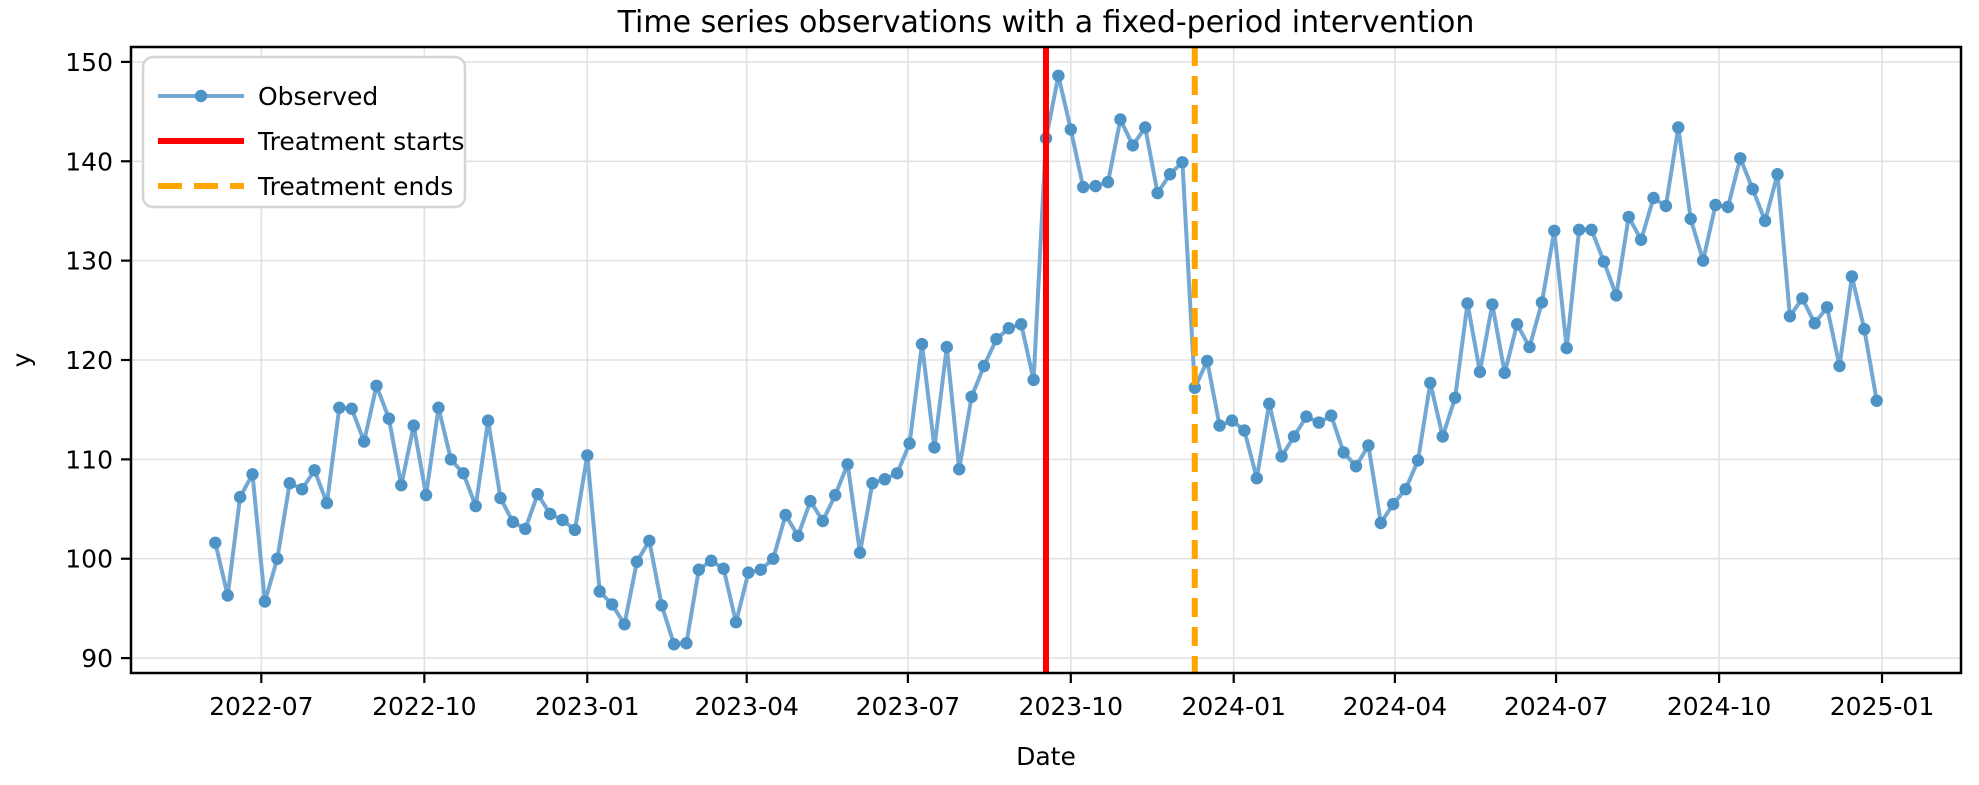  I want to click on x-tick-label: 2022-07, so click(261, 706).